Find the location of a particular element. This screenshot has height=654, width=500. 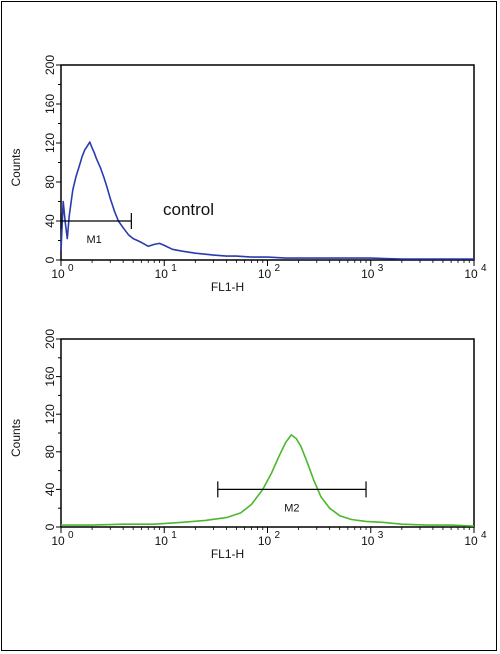

annotation-control: control is located at coordinates (188, 209).